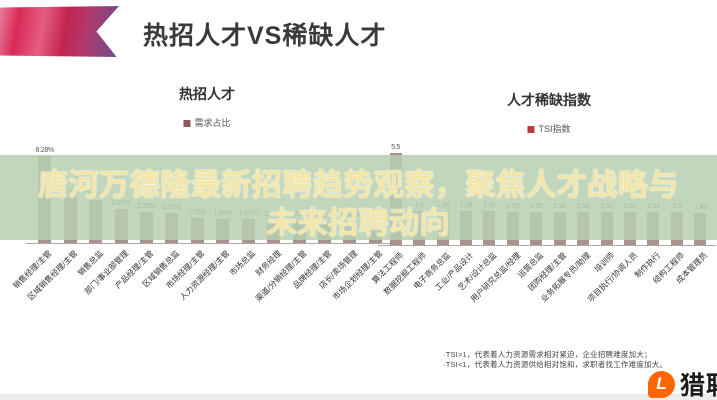  Describe the element at coordinates (207, 94) in the screenshot. I see `hot-jobs-chart-title: 热招人才` at that location.